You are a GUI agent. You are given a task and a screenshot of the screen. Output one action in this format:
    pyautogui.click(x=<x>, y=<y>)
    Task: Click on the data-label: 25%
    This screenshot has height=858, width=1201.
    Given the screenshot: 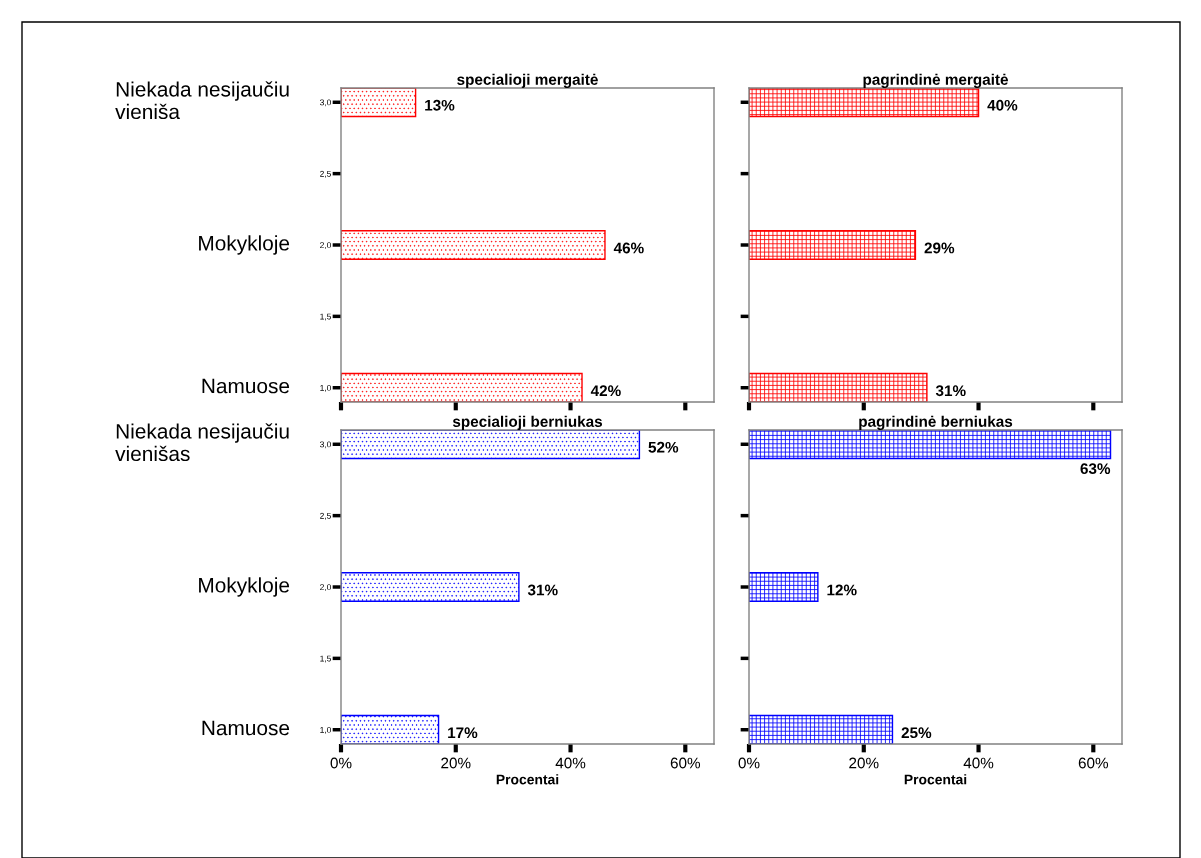 What is the action you would take?
    pyautogui.click(x=916, y=733)
    